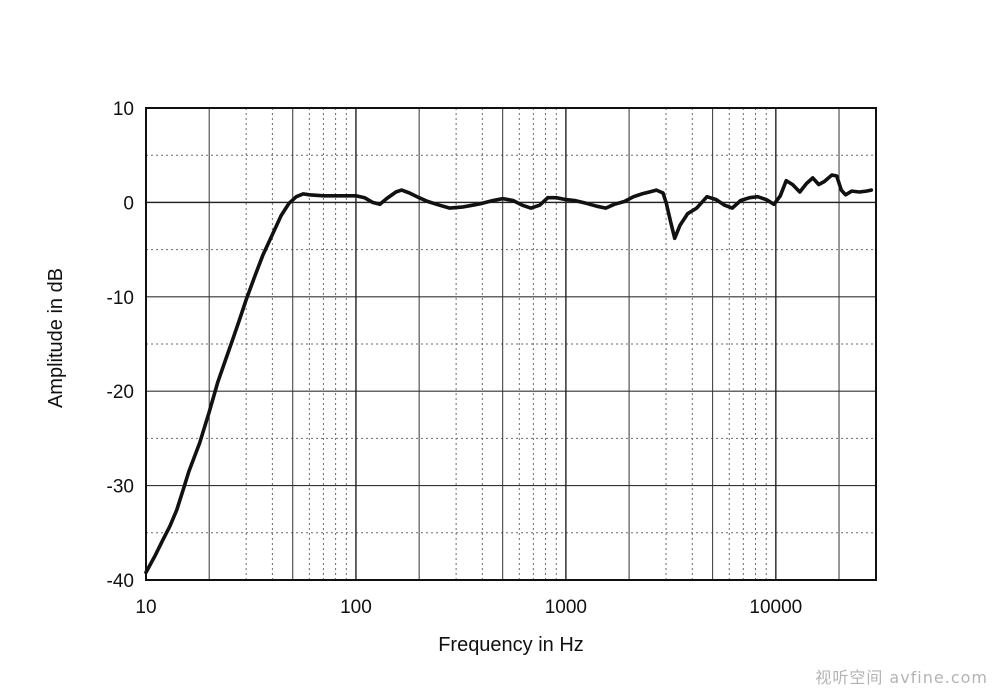 Image resolution: width=1000 pixels, height=700 pixels. Describe the element at coordinates (511, 645) in the screenshot. I see `x-axis-title: Frequency in Hz` at that location.